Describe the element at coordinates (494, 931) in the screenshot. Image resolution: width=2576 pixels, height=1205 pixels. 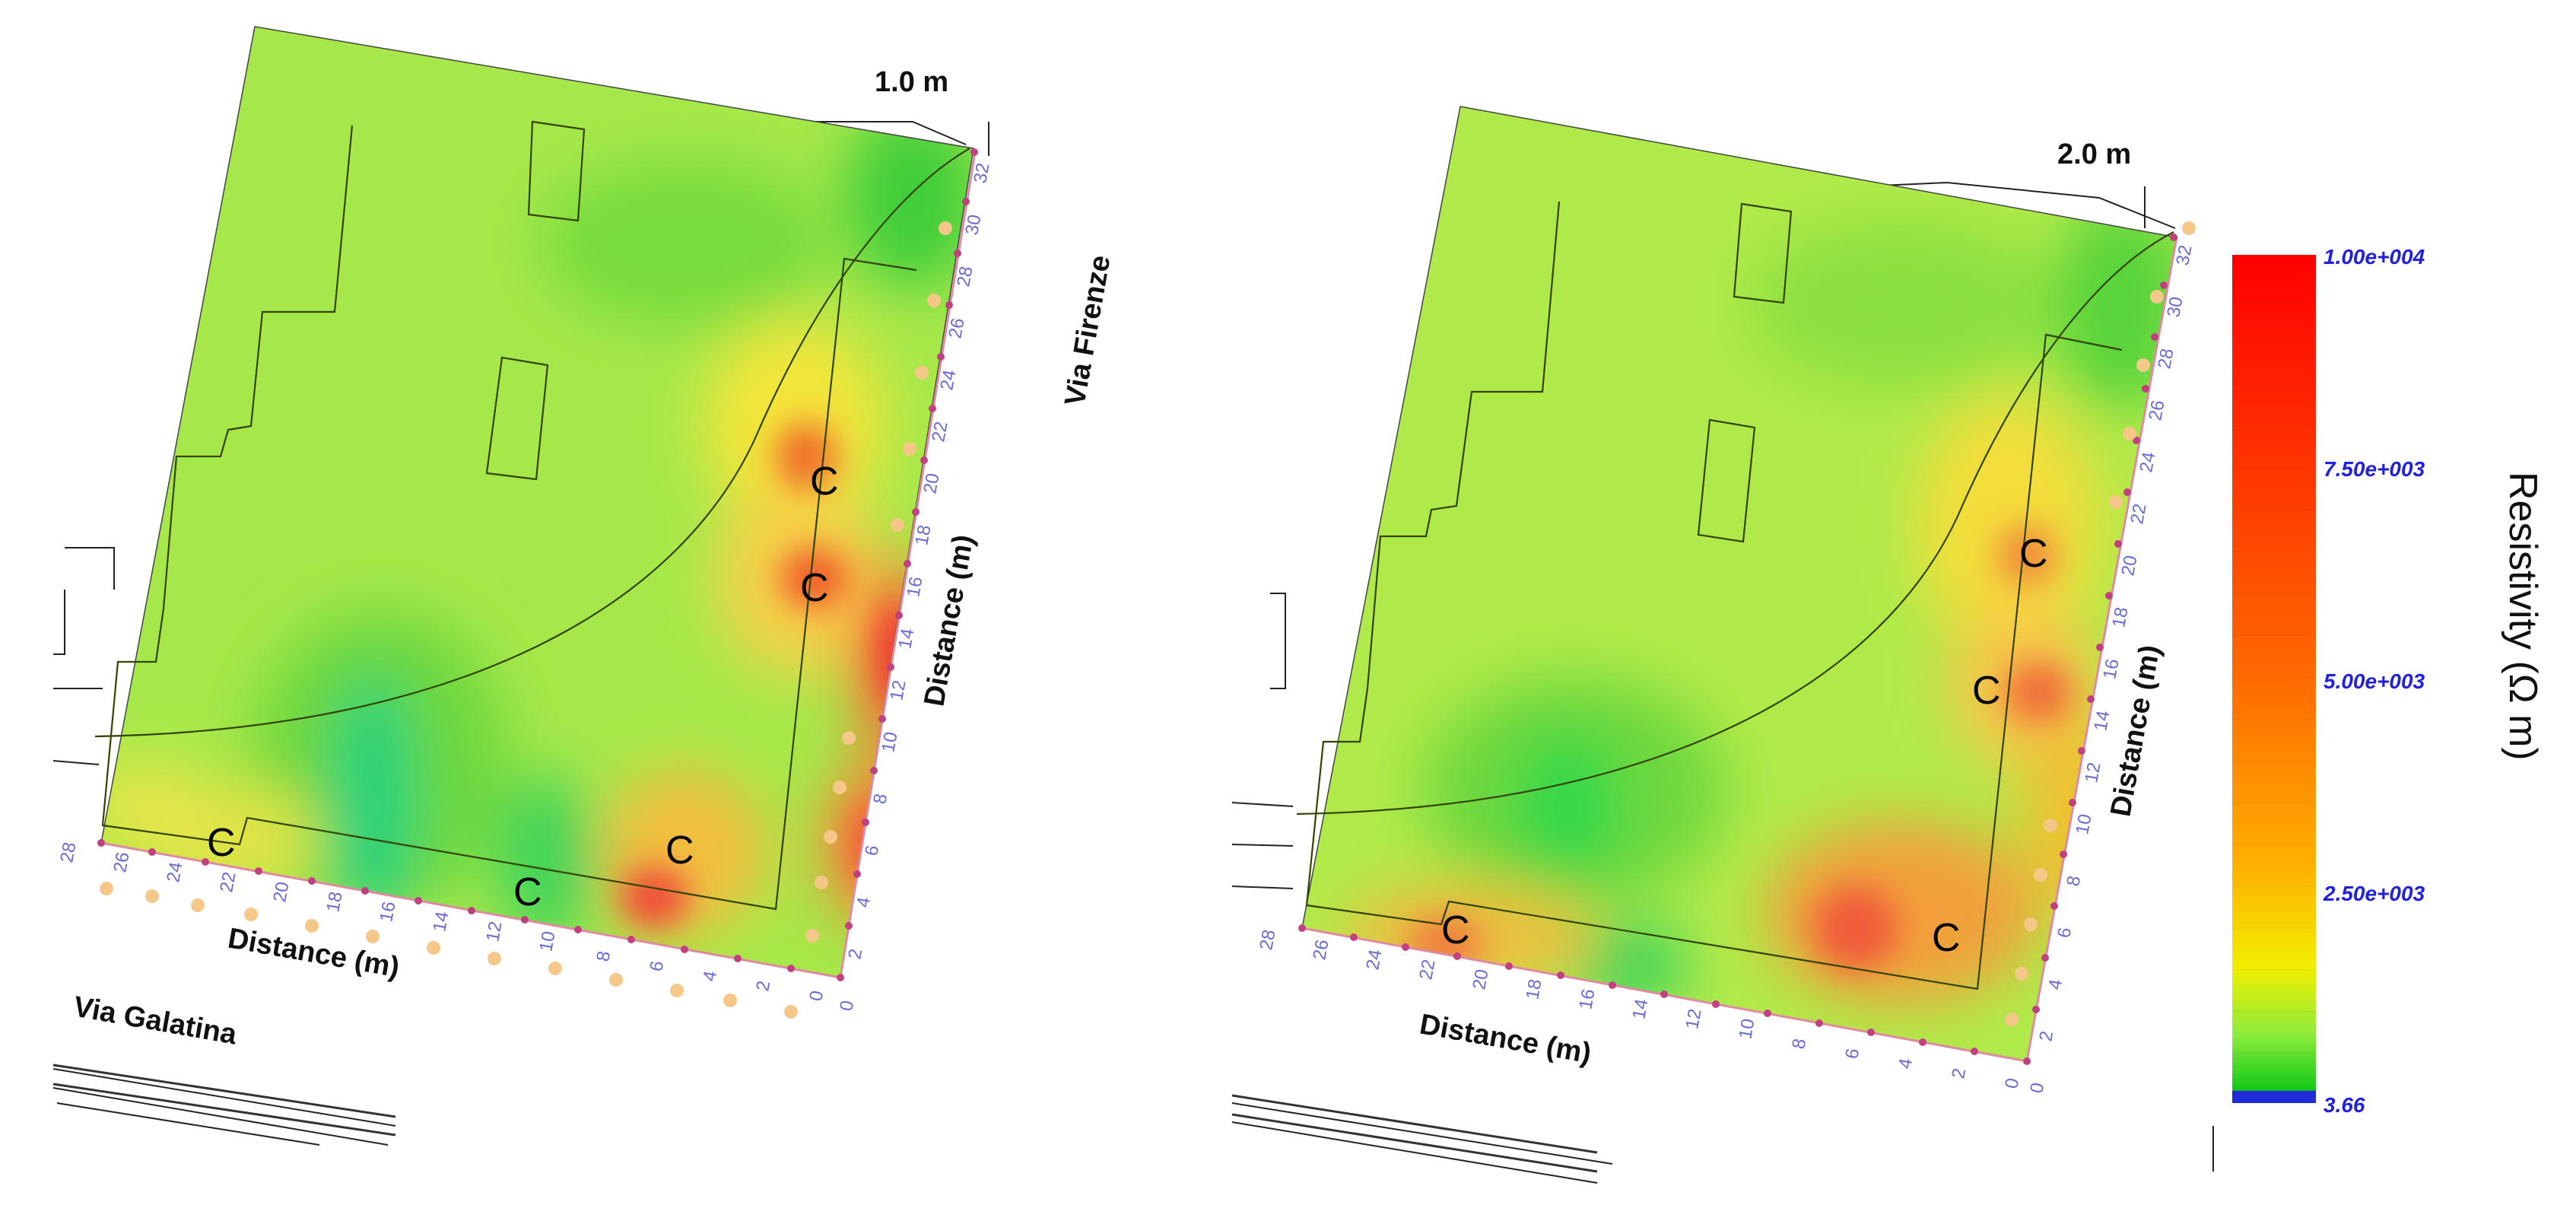
I see `tick-a-b8: 12` at that location.